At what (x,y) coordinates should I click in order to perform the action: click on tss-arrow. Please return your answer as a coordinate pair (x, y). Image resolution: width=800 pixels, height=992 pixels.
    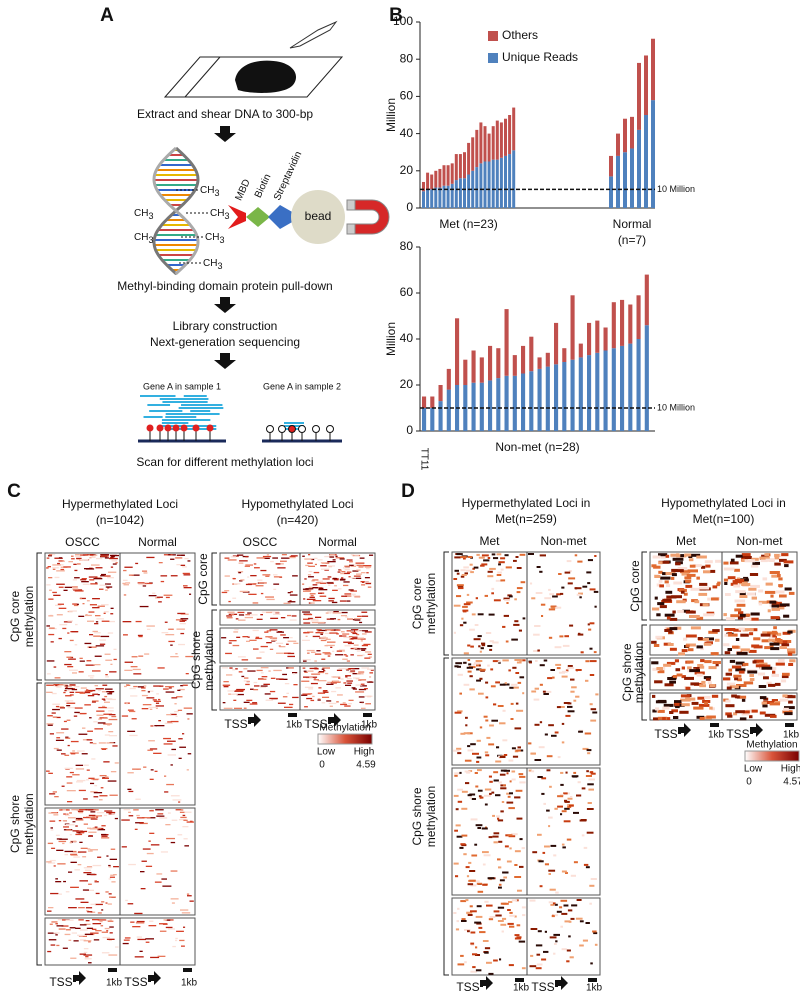
    Looking at the image, I should click on (334, 720).